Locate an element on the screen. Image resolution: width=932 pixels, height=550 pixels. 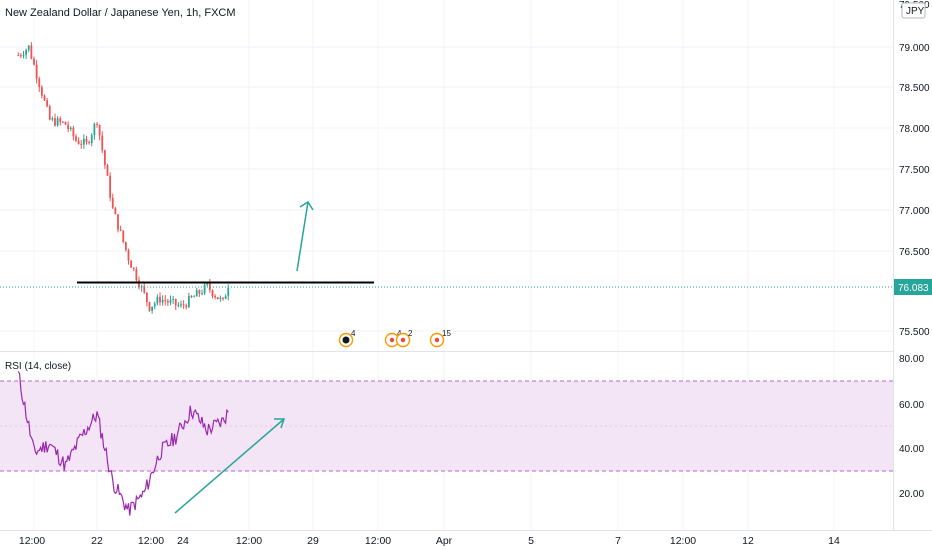
time-label: 29 is located at coordinates (313, 541).